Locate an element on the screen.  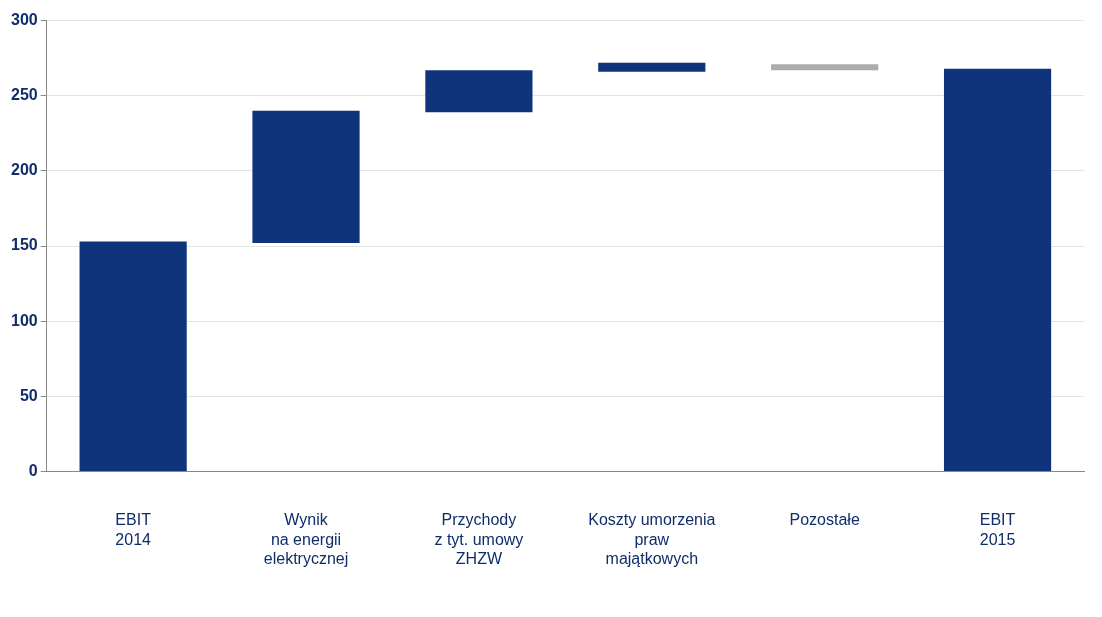
x-tick-label: EBIT 2014 is located at coordinates (133, 529).